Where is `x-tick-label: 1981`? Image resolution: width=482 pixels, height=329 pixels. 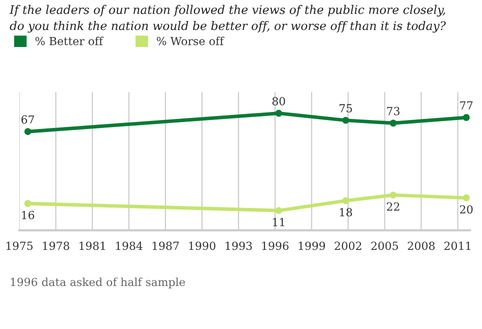
x-tick-label: 1981 is located at coordinates (92, 246).